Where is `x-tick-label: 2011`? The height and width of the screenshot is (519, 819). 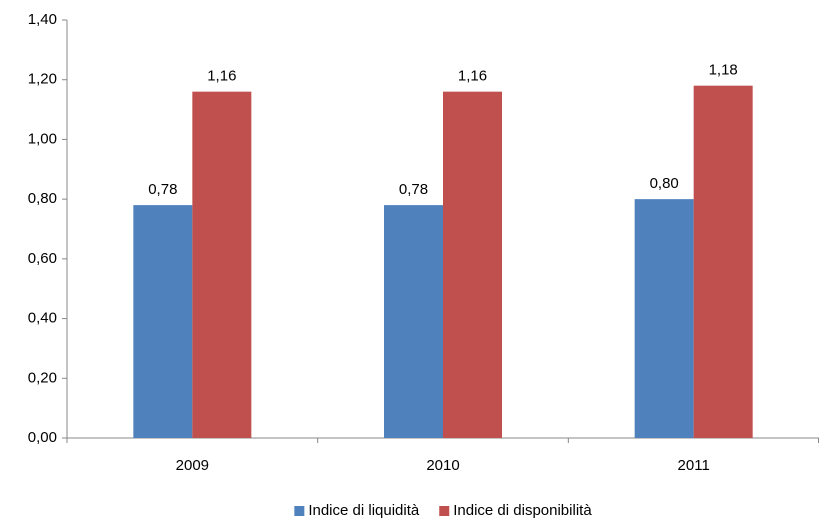 x-tick-label: 2011 is located at coordinates (694, 465).